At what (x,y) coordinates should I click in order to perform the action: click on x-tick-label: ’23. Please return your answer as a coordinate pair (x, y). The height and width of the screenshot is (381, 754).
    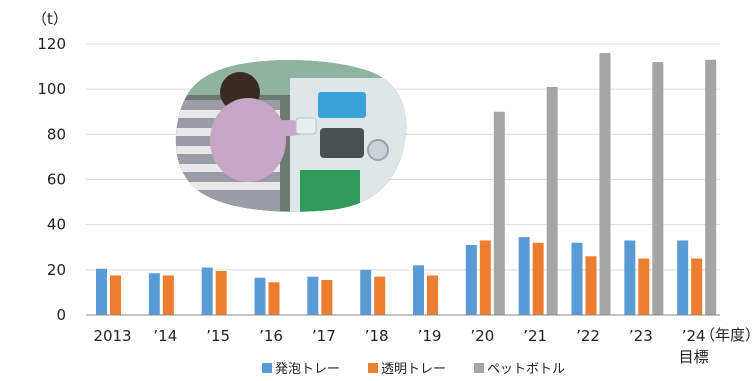
    Looking at the image, I should click on (641, 336).